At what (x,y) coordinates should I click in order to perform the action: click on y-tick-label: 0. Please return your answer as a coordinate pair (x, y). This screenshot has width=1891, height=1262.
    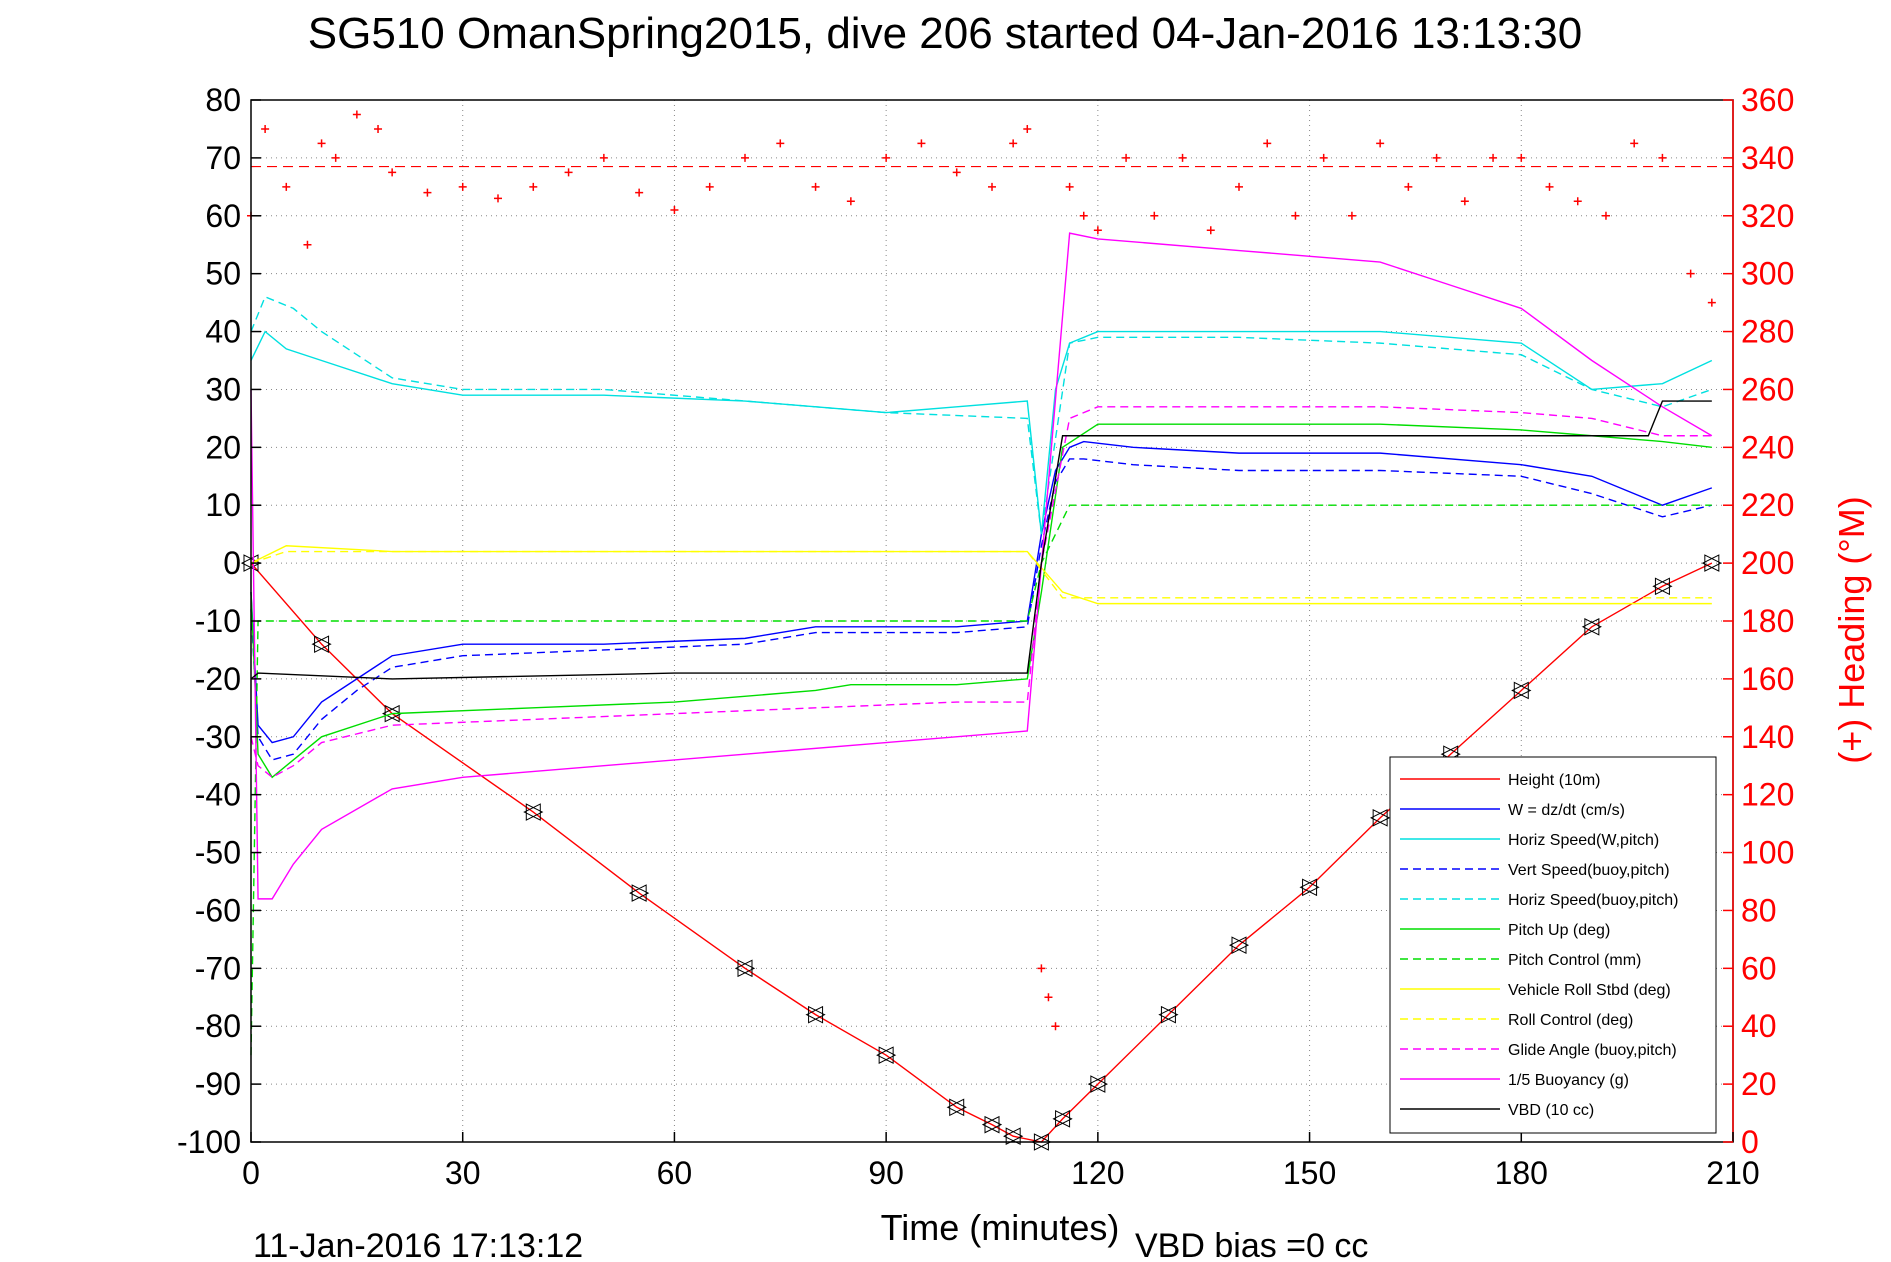
    Looking at the image, I should click on (232, 563).